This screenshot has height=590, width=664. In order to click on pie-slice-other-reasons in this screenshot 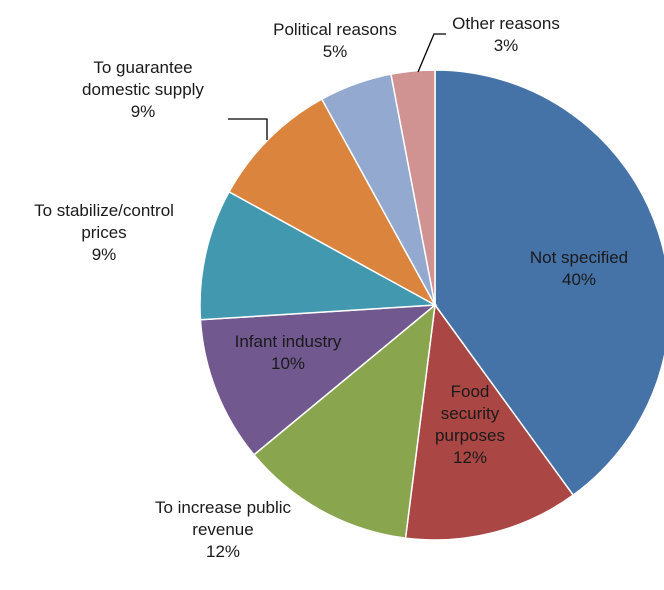, I will do `click(413, 187)`.